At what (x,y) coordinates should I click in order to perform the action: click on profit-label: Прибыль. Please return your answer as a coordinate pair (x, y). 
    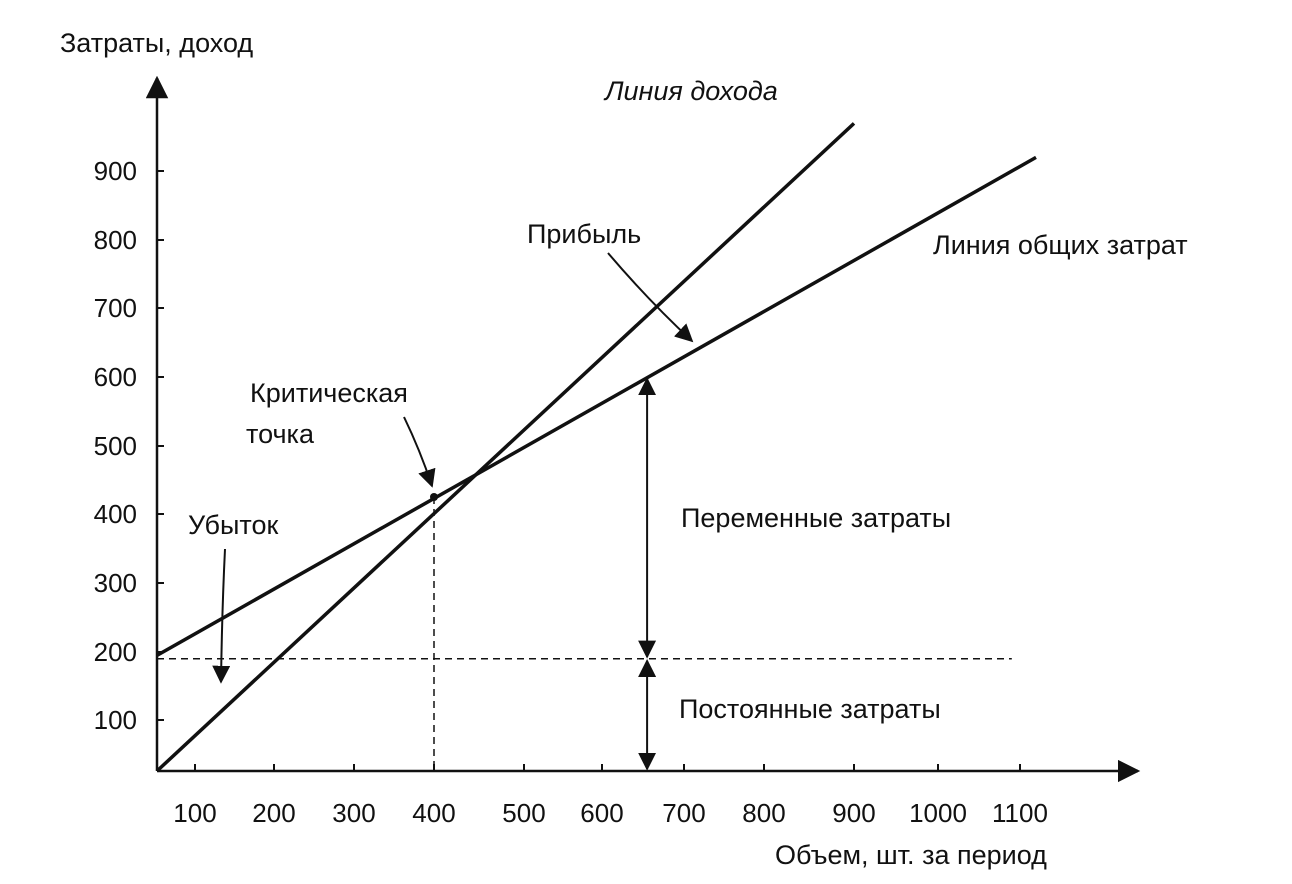
    Looking at the image, I should click on (584, 234).